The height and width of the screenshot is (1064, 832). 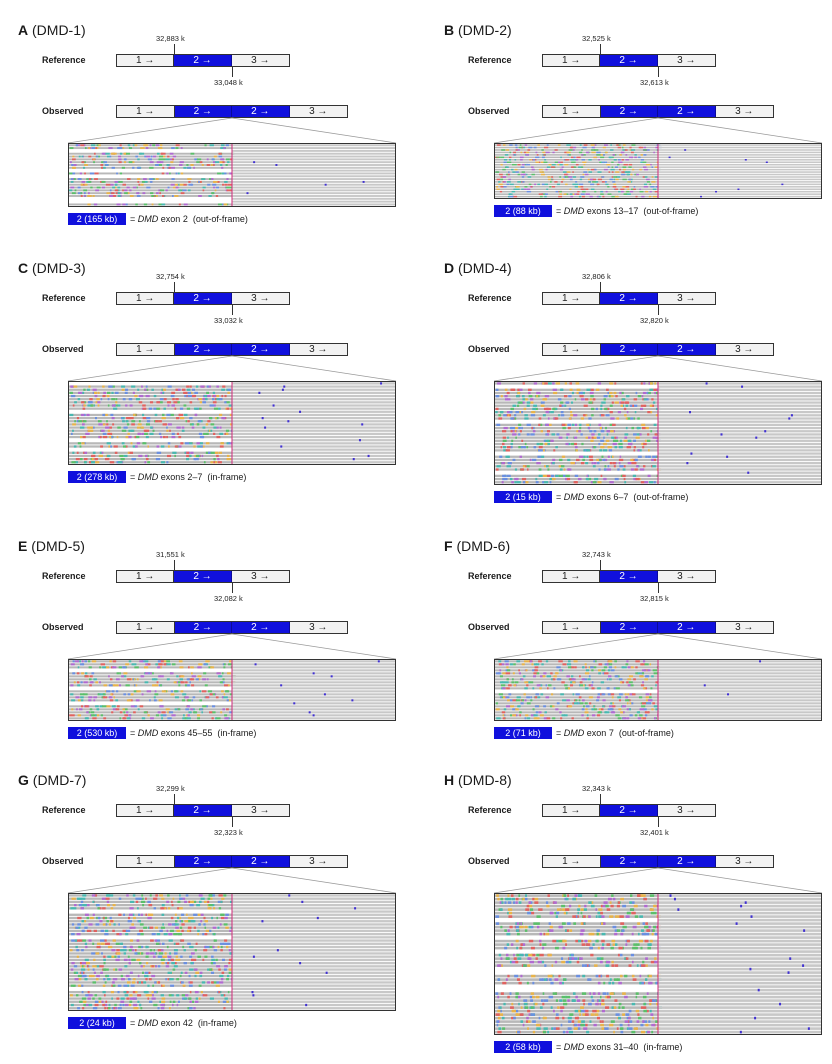 What do you see at coordinates (203, 861) in the screenshot?
I see `observed-segment-2: 2 →` at bounding box center [203, 861].